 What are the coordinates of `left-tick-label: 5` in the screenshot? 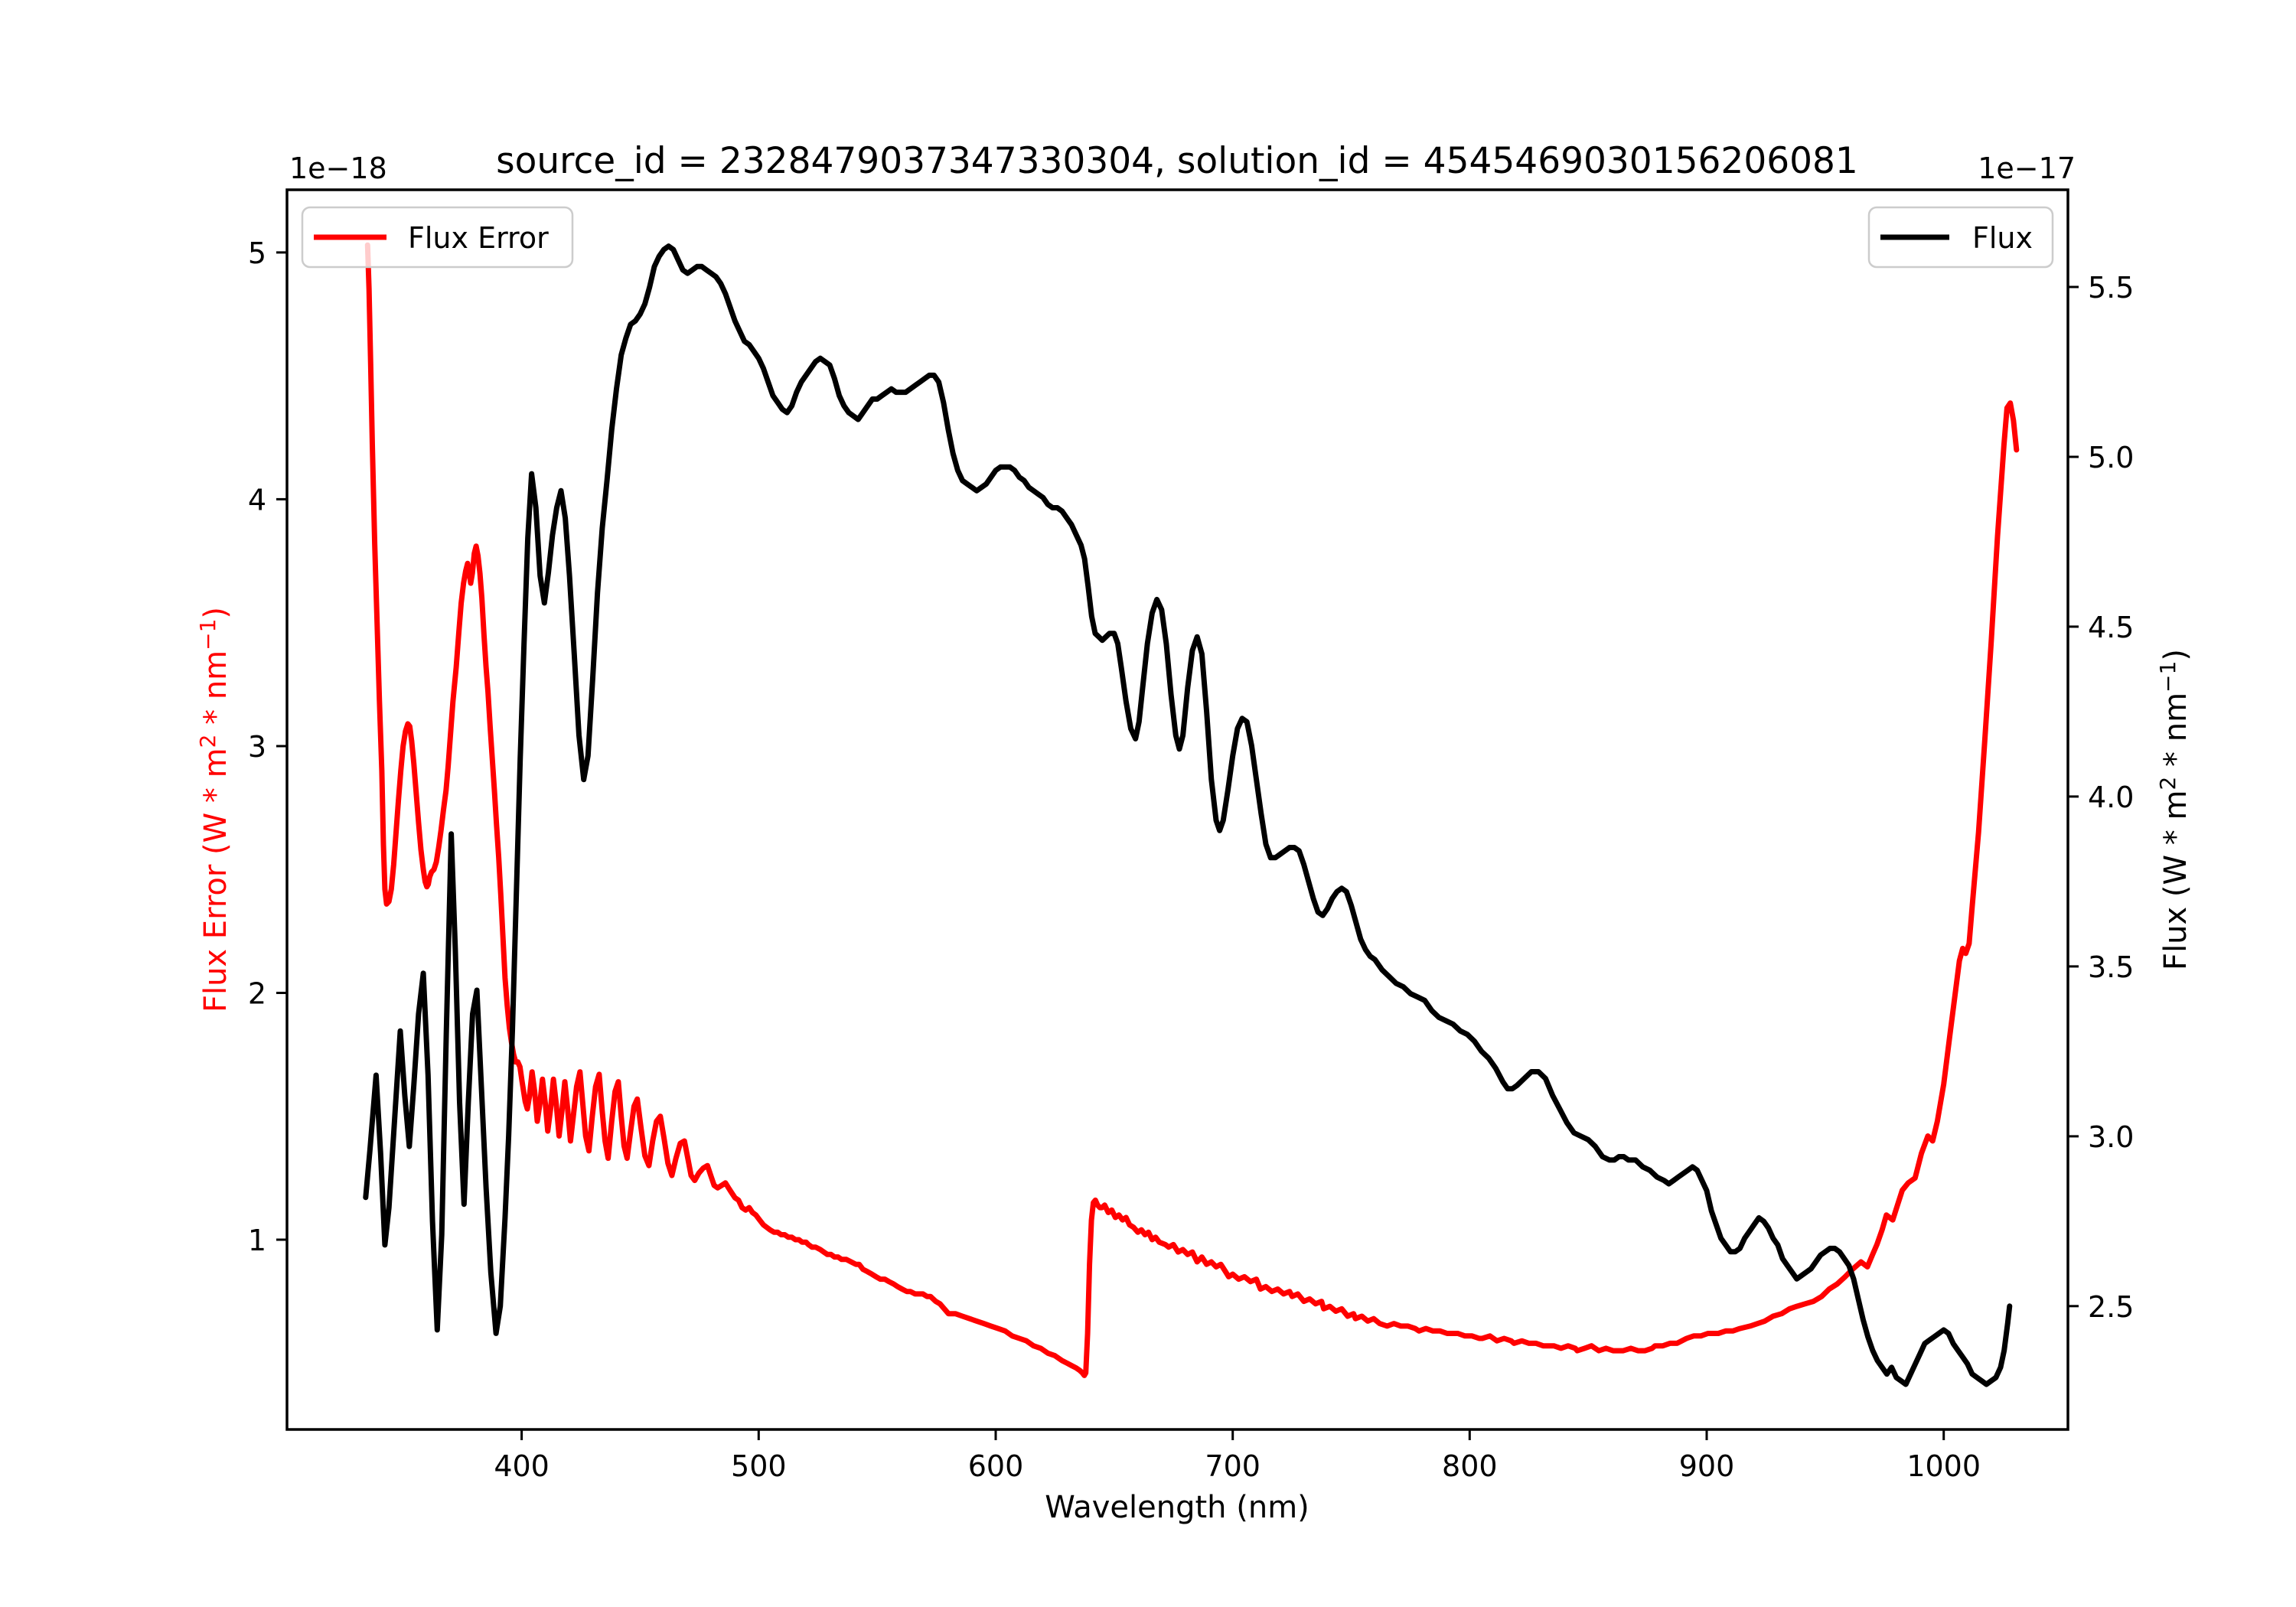 It's located at (257, 253).